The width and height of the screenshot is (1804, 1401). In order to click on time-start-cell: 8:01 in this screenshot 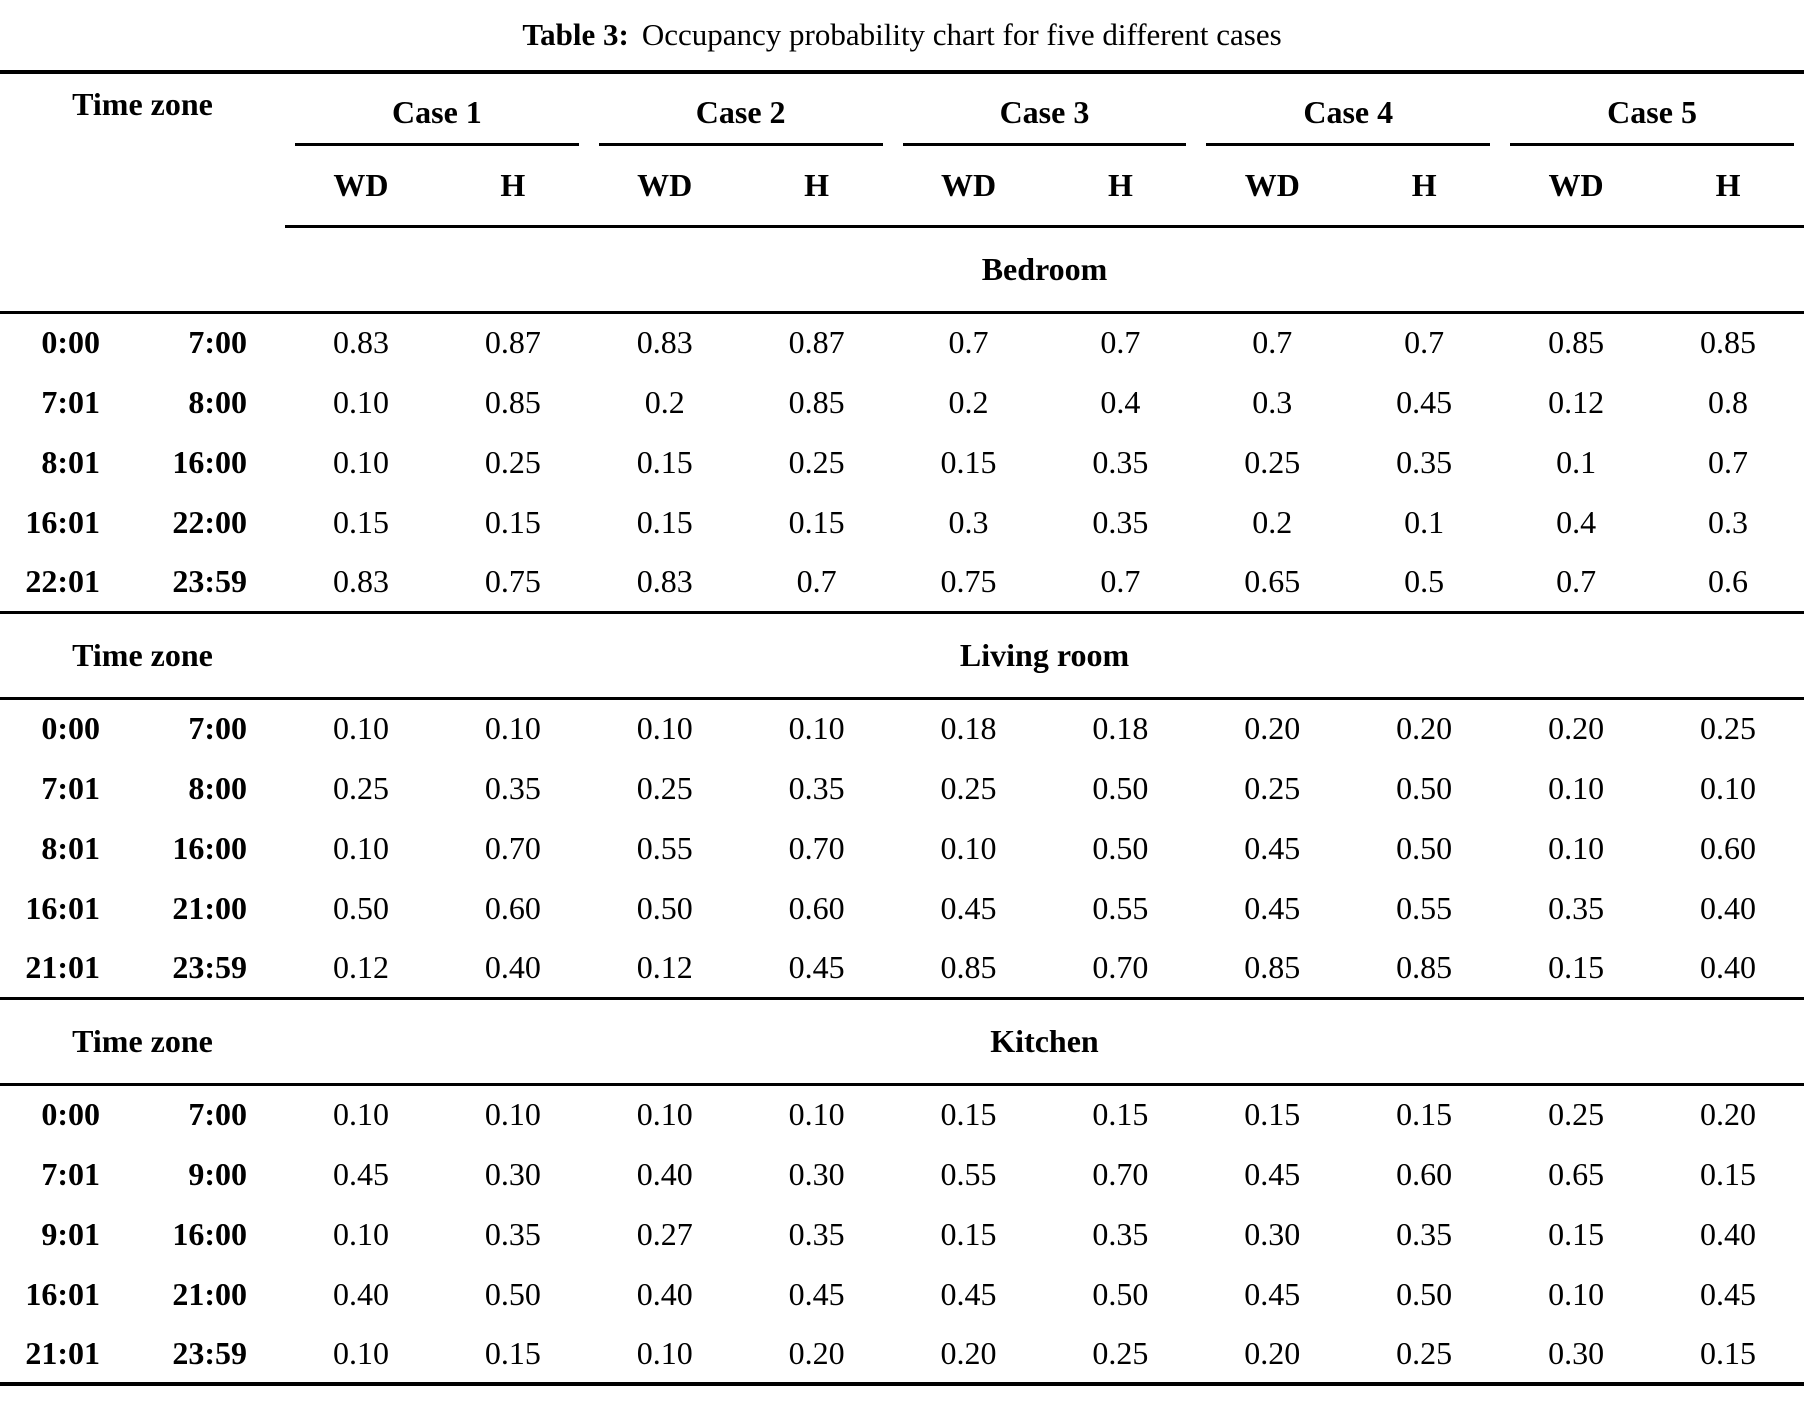, I will do `click(70, 847)`.